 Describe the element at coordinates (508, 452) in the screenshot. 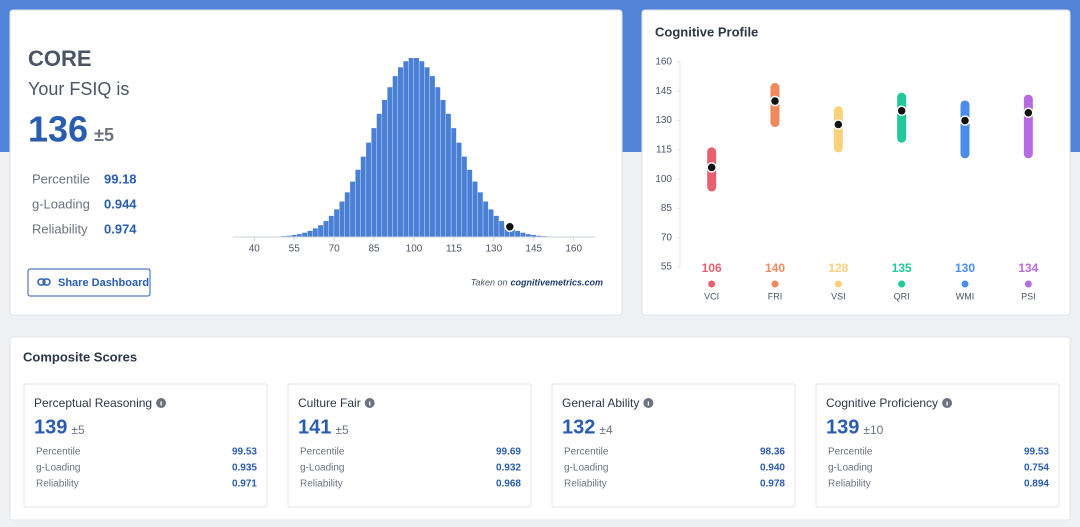

I see `card-stat-value: 99.69` at that location.